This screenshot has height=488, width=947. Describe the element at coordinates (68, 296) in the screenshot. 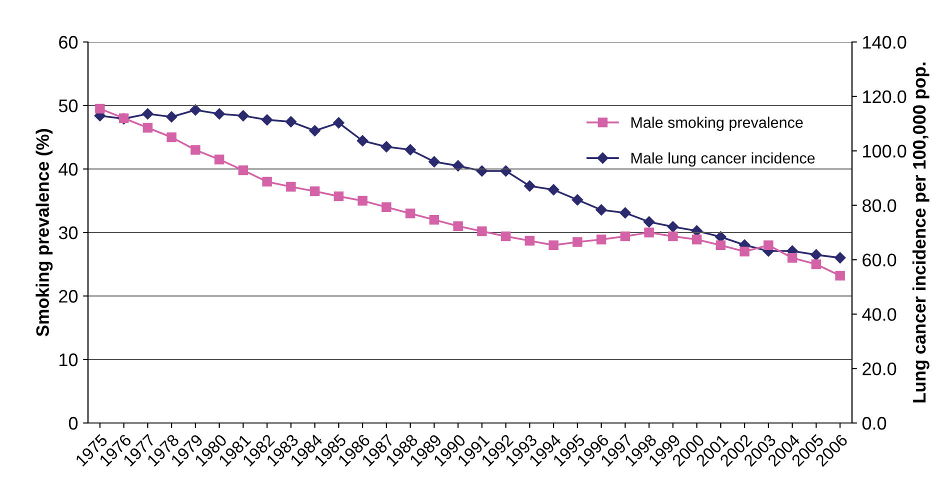

I see `y-tick-label: 20` at that location.